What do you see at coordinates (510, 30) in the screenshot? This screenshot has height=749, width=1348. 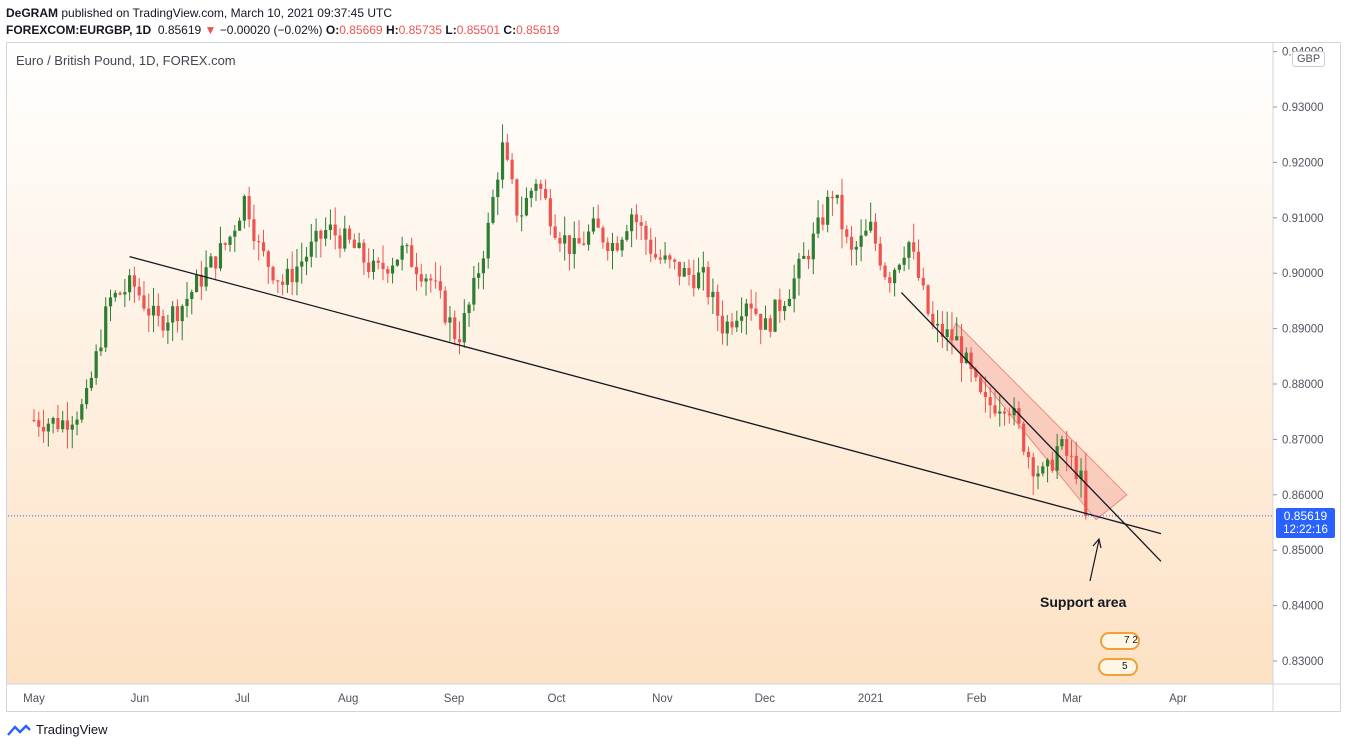 I see `close-label: C:` at bounding box center [510, 30].